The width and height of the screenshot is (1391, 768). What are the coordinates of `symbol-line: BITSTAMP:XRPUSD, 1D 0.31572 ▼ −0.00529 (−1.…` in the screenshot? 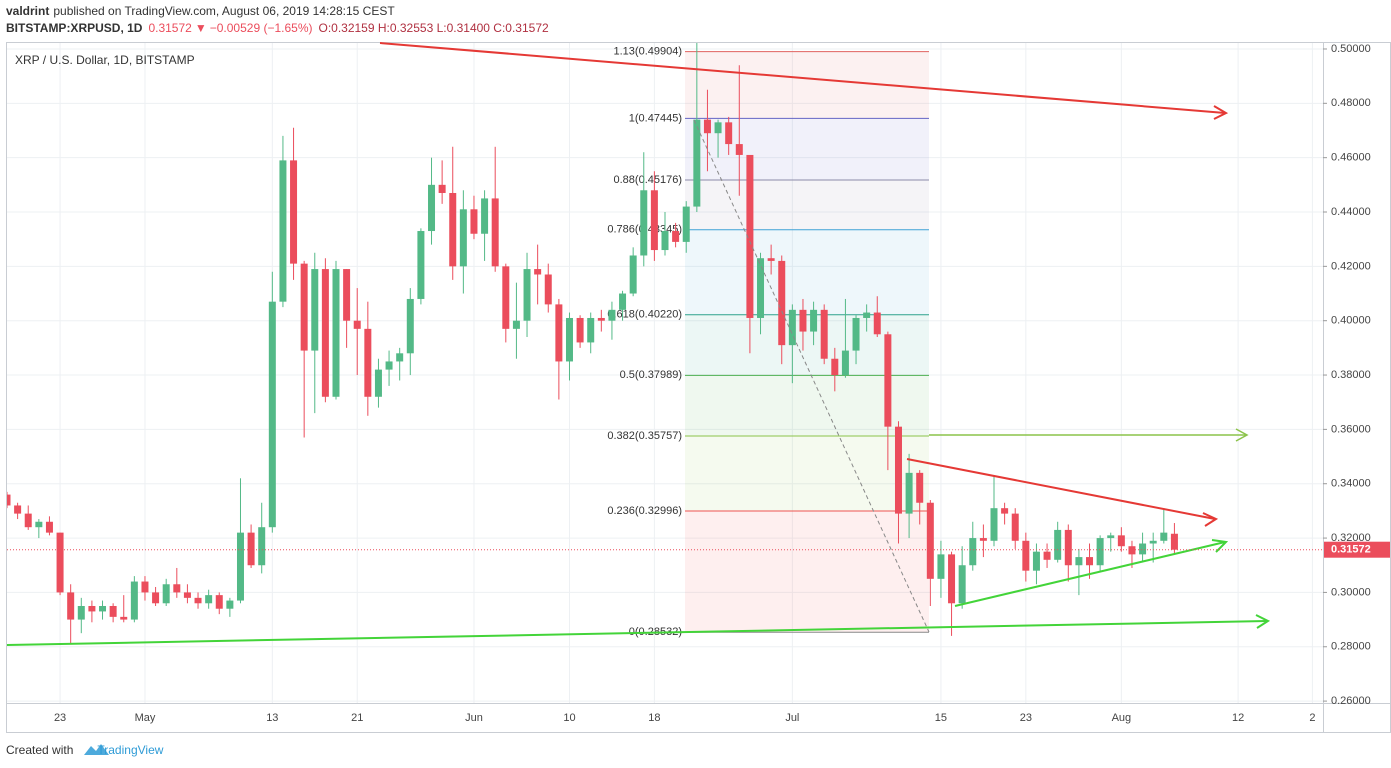 It's located at (277, 28).